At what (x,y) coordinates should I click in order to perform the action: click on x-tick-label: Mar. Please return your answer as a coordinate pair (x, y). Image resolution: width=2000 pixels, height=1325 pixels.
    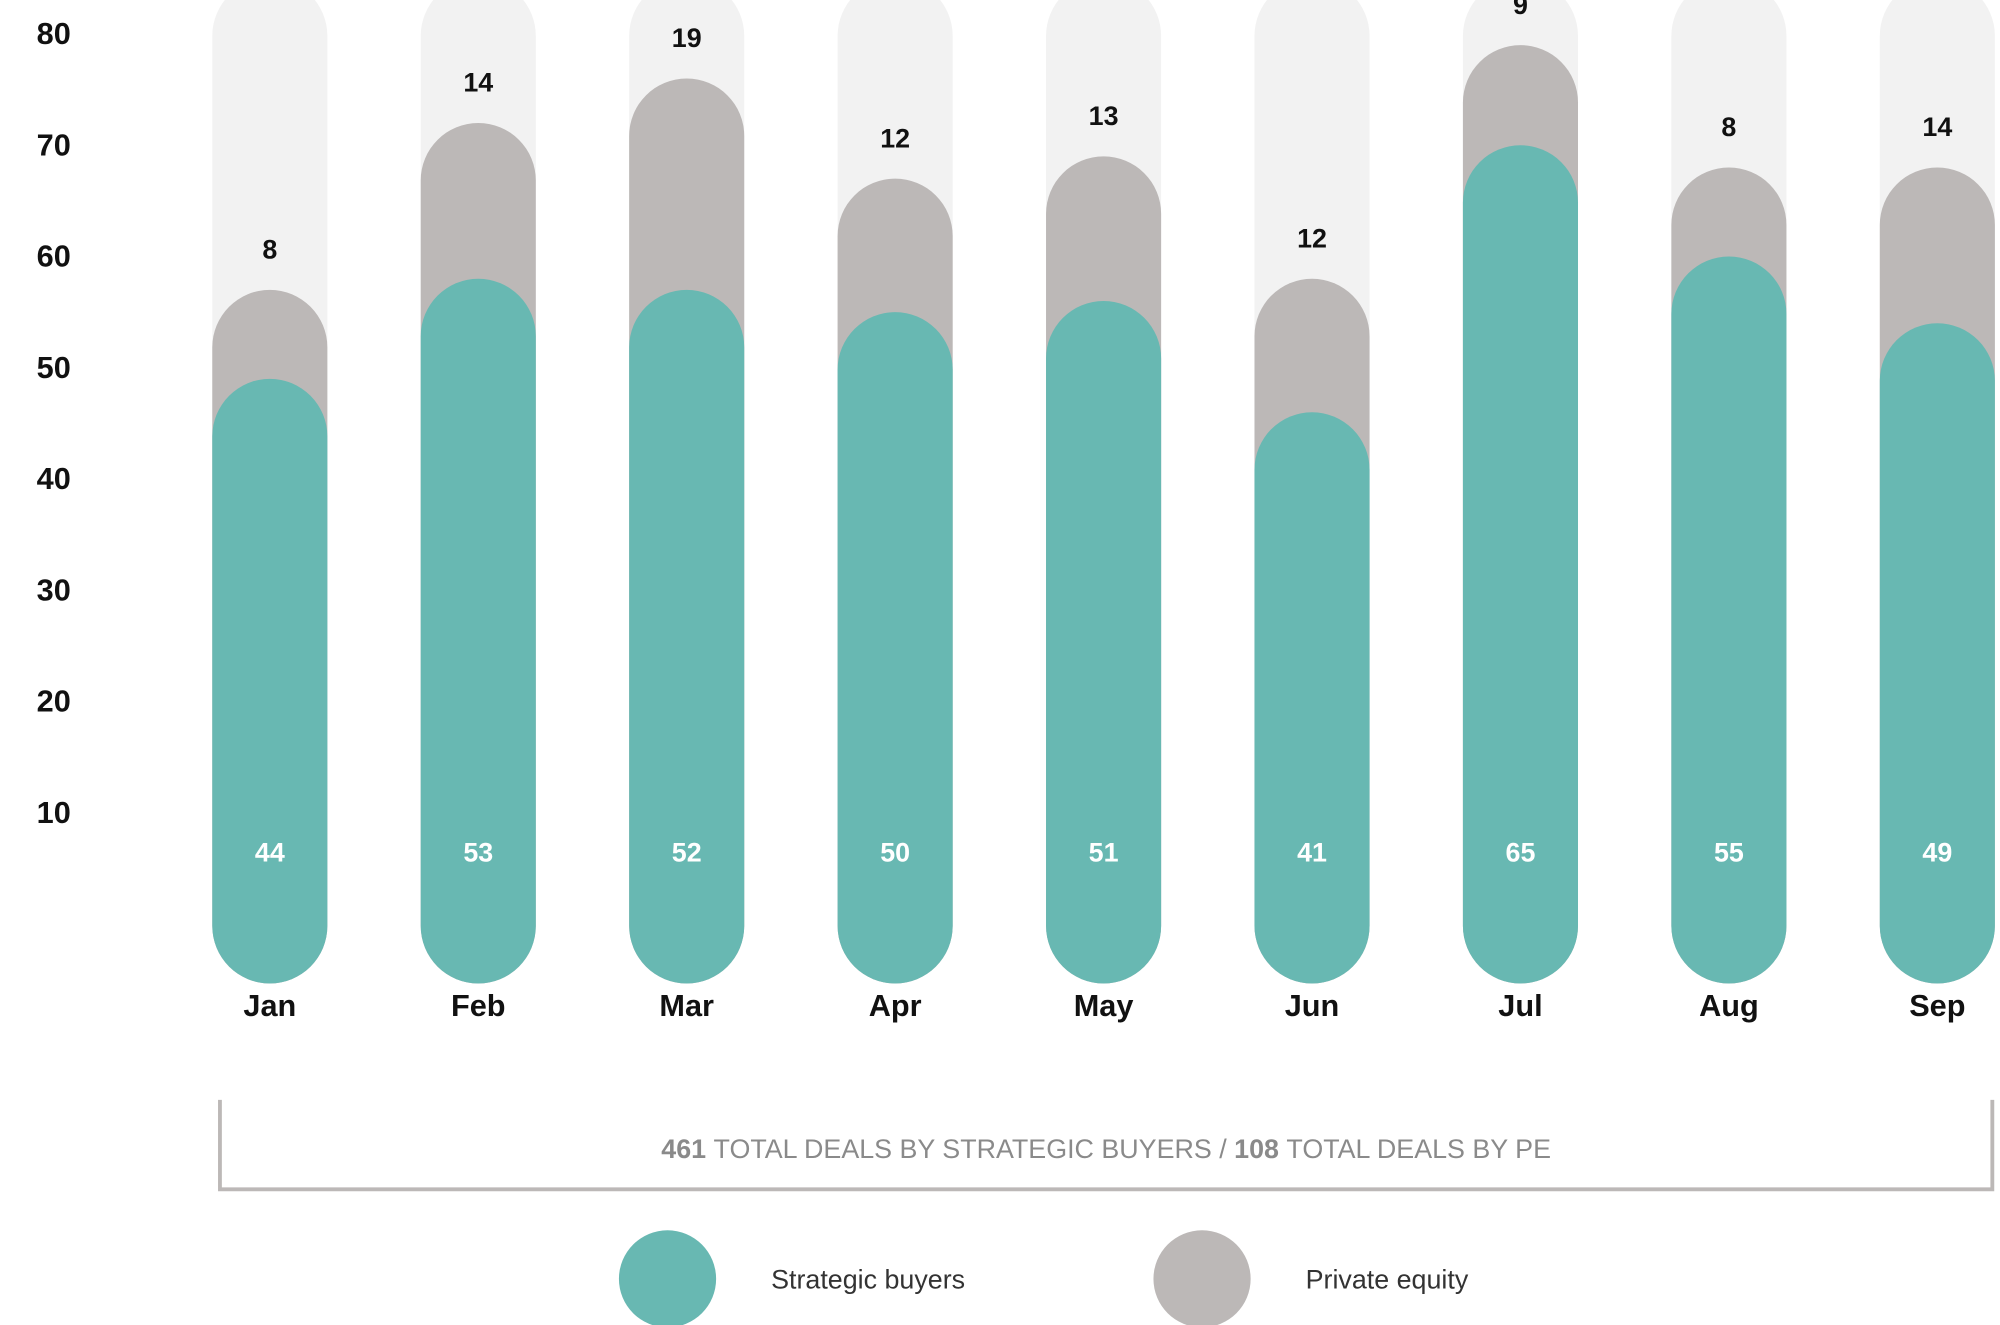
    Looking at the image, I should click on (686, 1005).